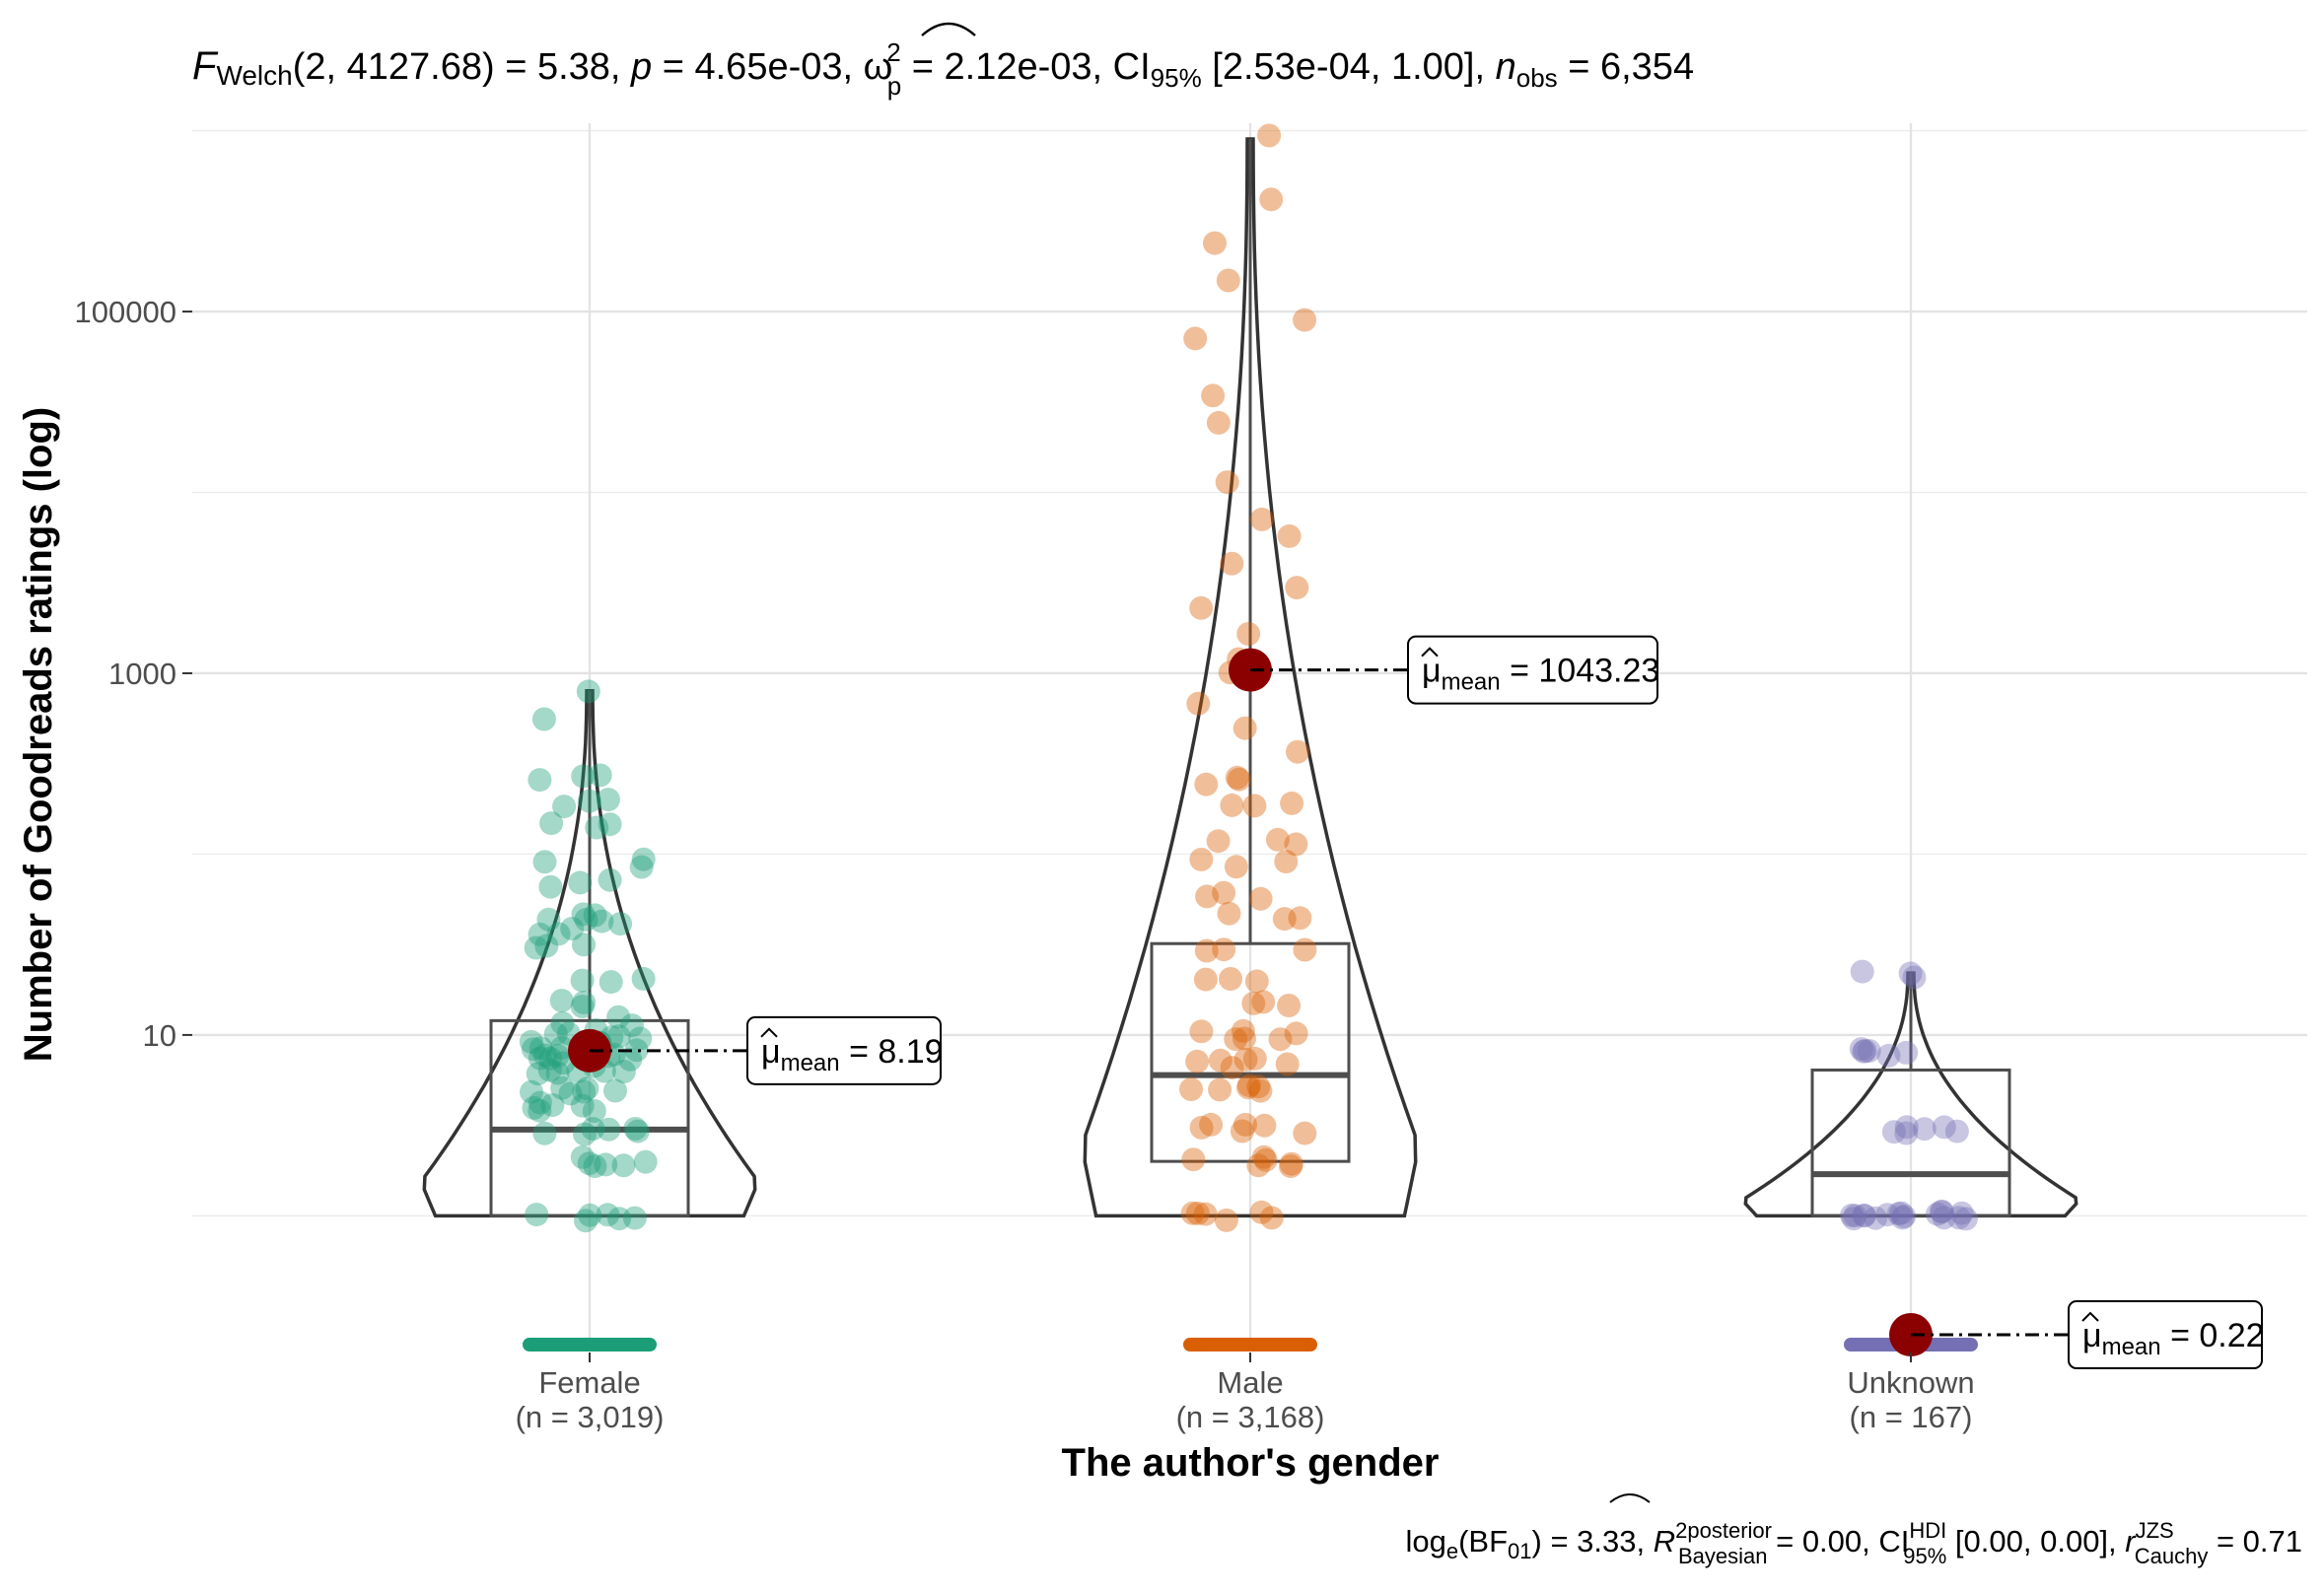 This screenshot has height=1594, width=2324. I want to click on subtitle-omega-sub: p, so click(894, 86).